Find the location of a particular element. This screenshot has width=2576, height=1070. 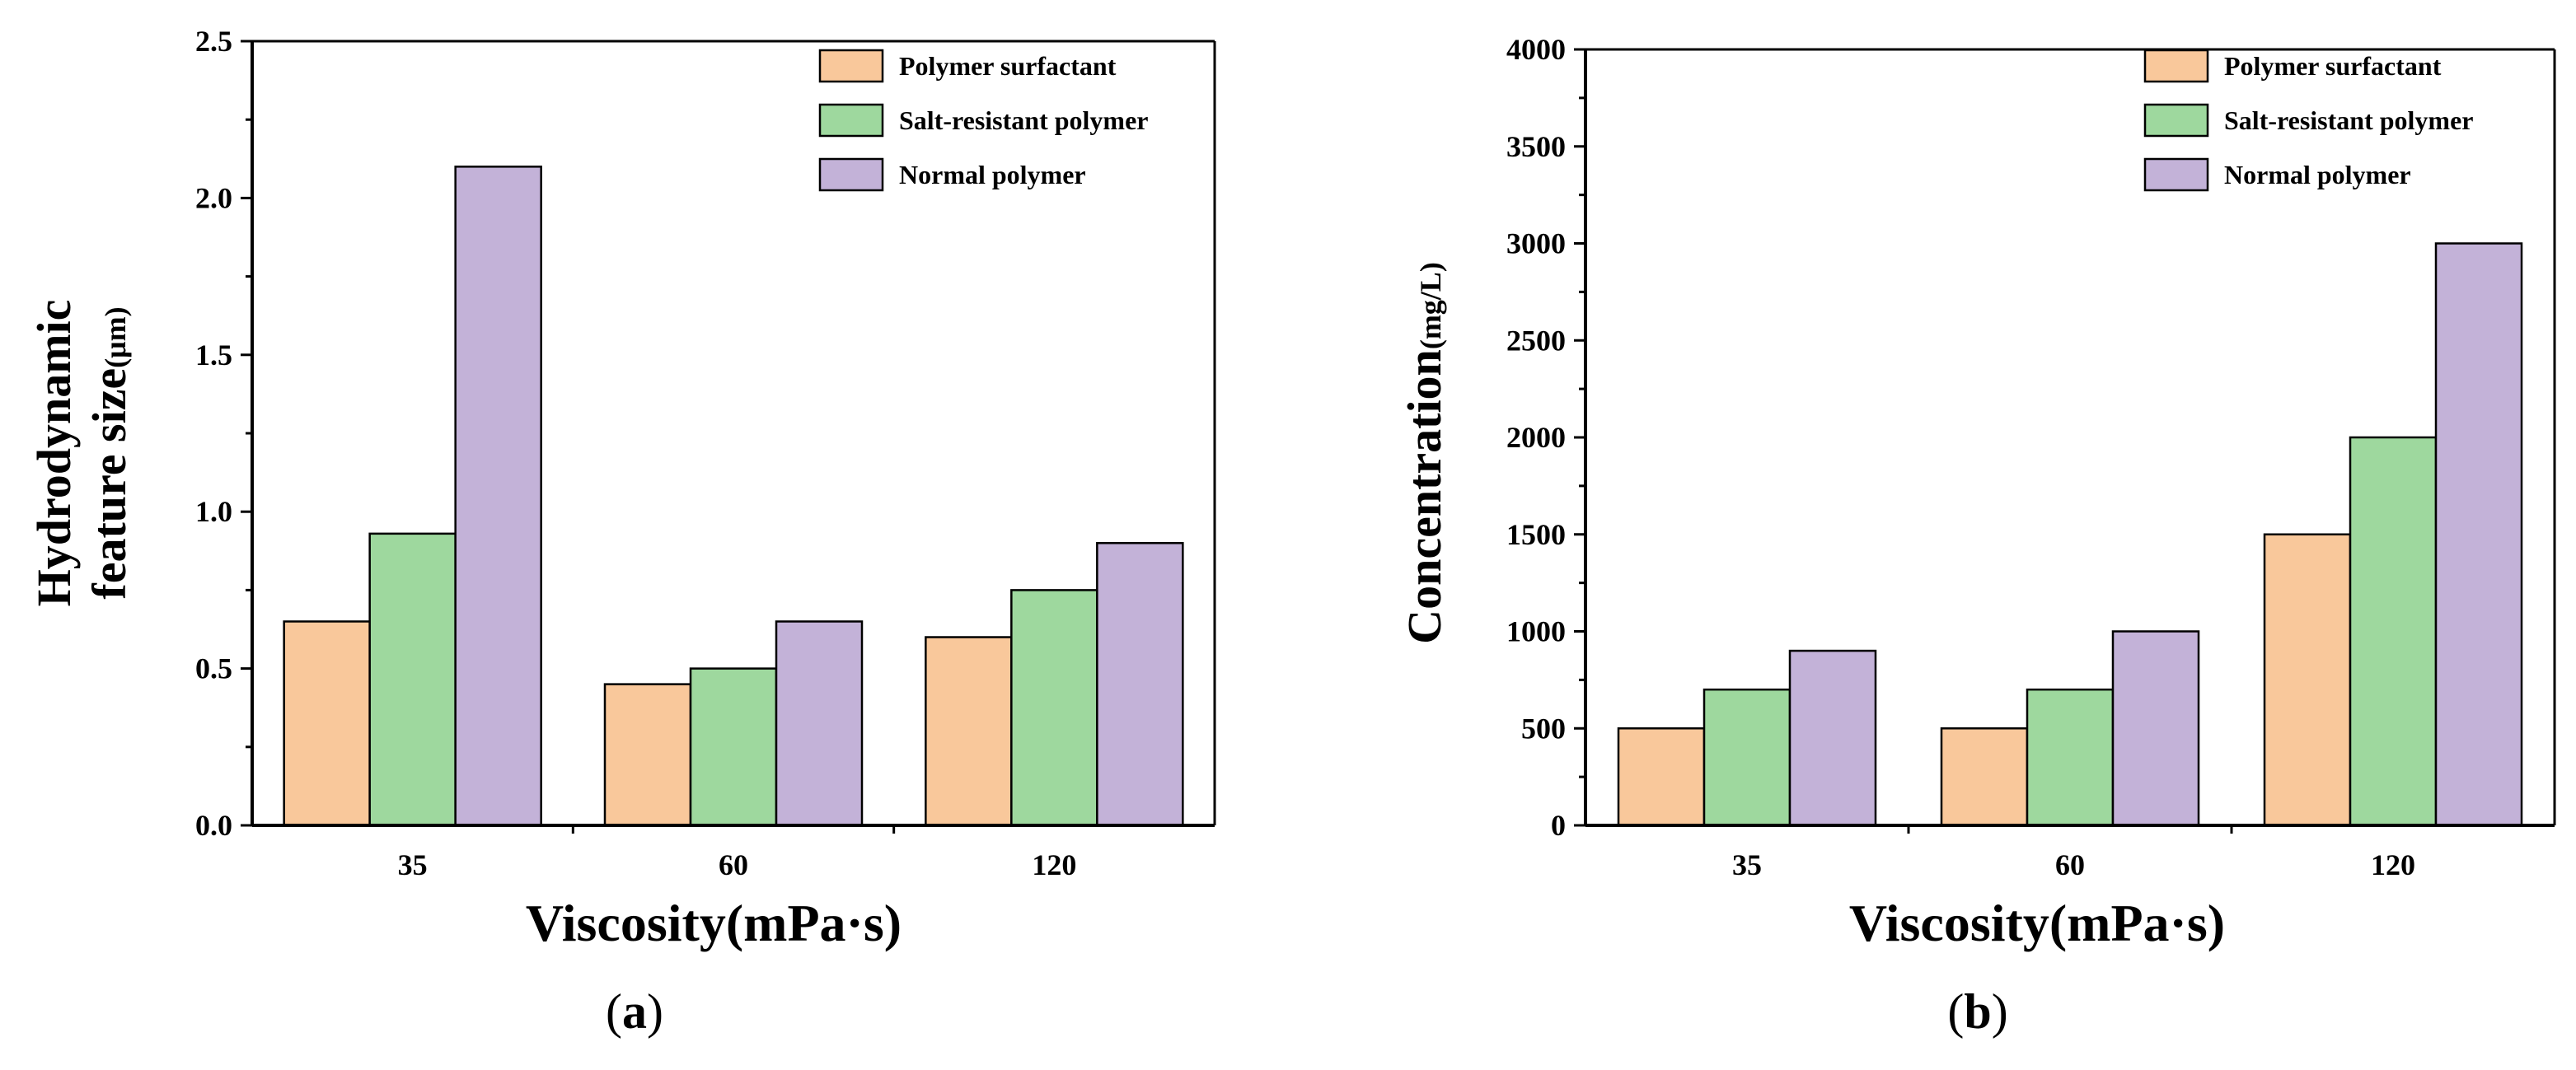

y-tick-label: 0 is located at coordinates (1558, 825).